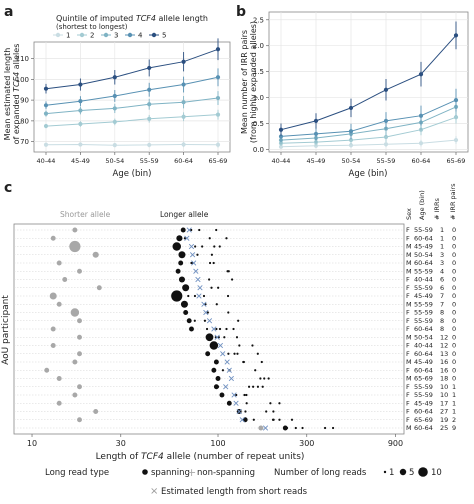  What do you see at coordinates (316, 120) in the screenshot?
I see `data-point: 45-49: 0.55` at bounding box center [316, 120].